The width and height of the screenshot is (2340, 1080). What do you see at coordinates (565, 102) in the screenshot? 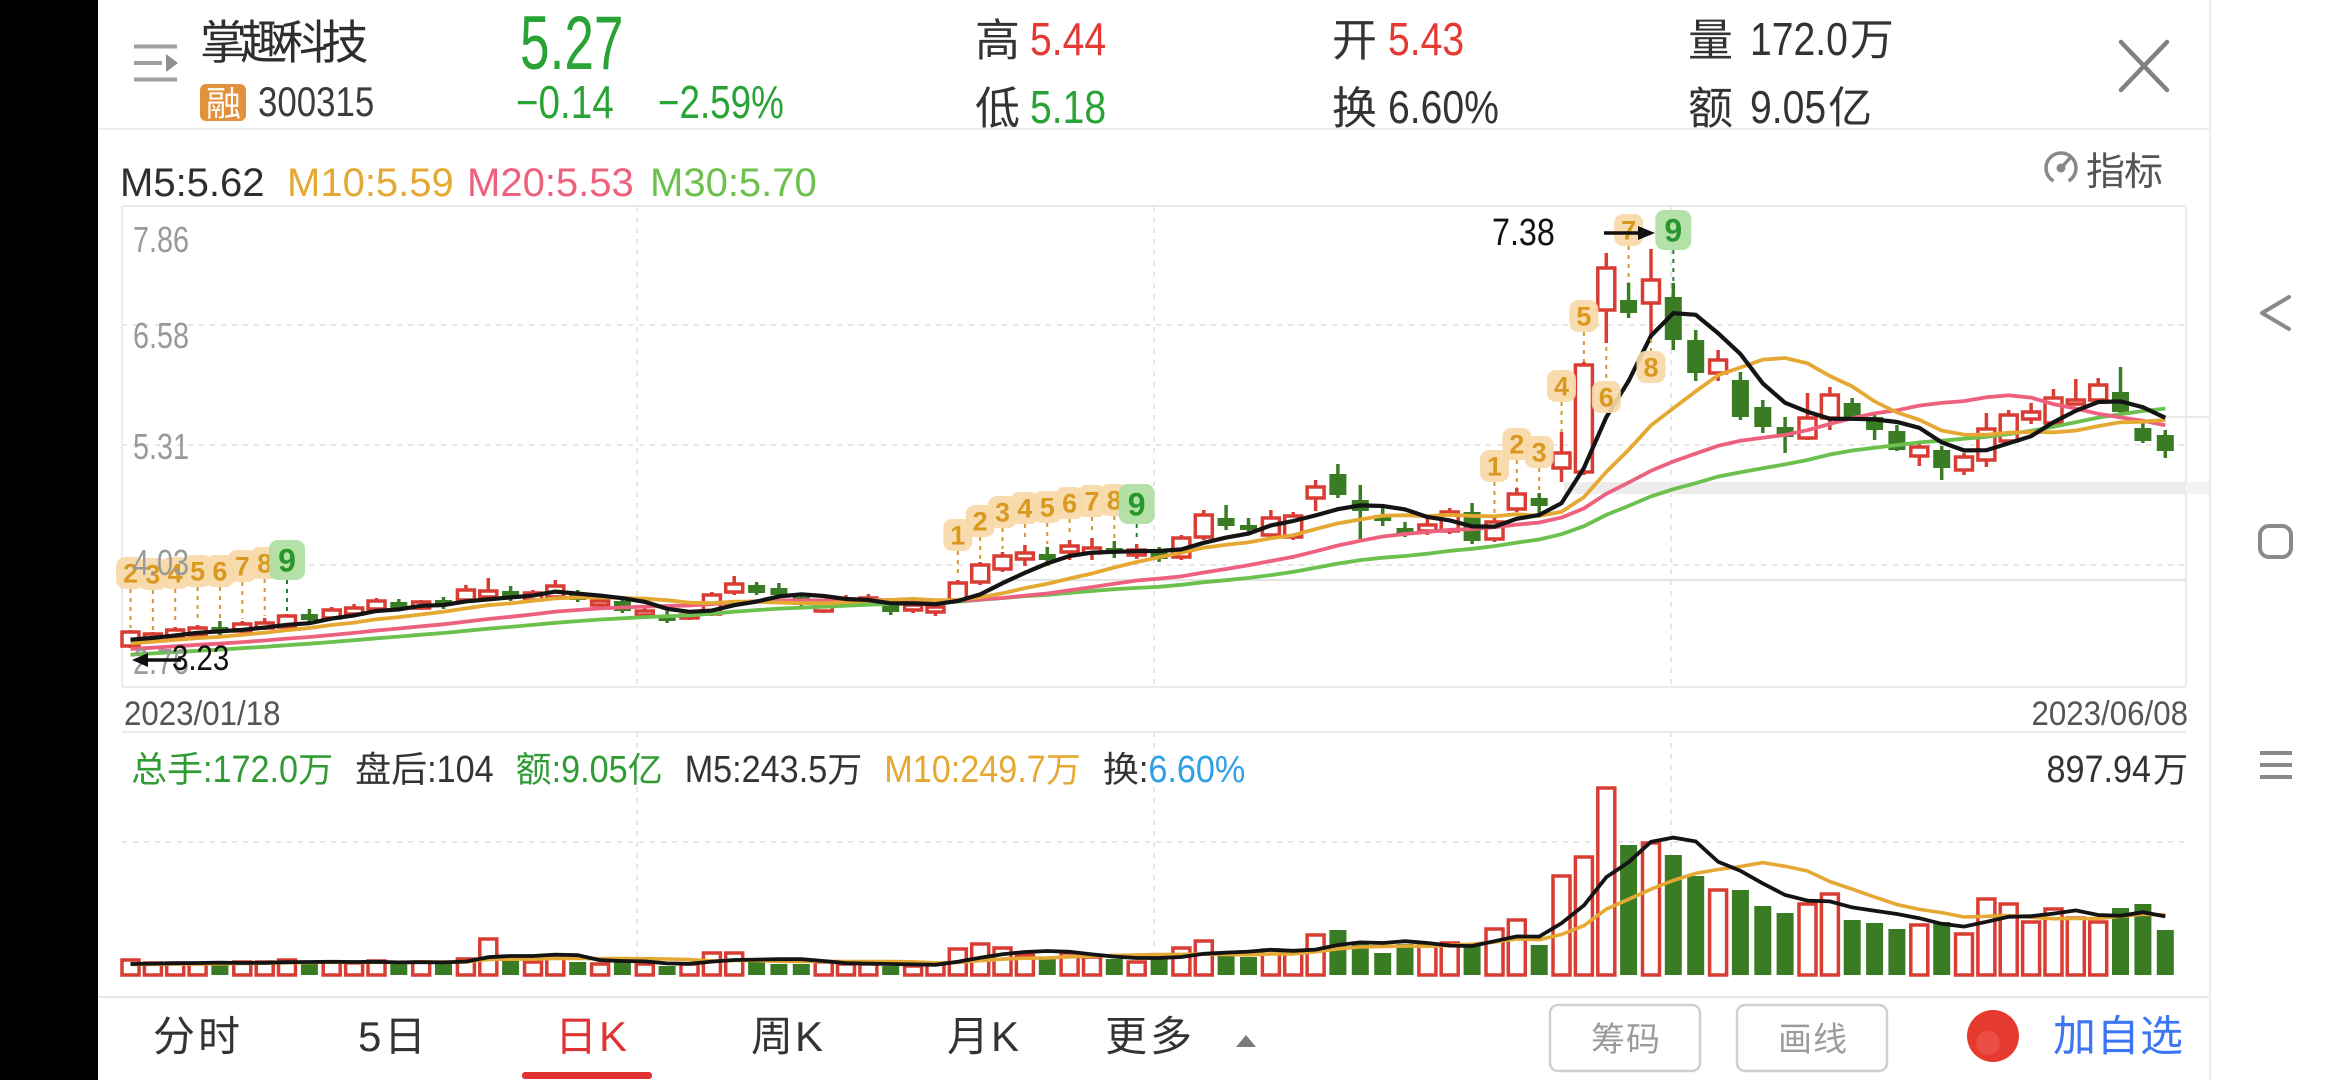
I see `svg-text: −0.14` at bounding box center [565, 102].